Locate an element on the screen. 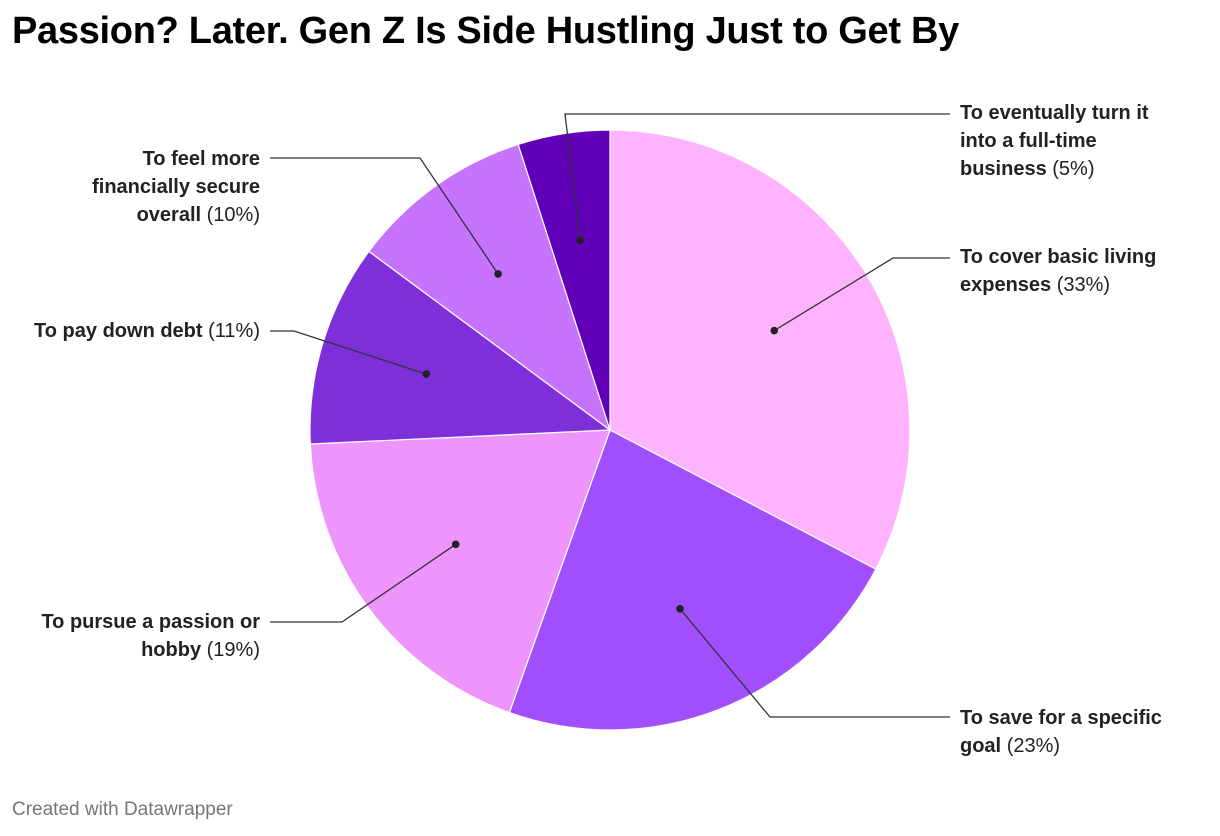 The height and width of the screenshot is (836, 1220). label-passion-hobby: To pursue a passion or hobby (19%) is located at coordinates (135, 636).